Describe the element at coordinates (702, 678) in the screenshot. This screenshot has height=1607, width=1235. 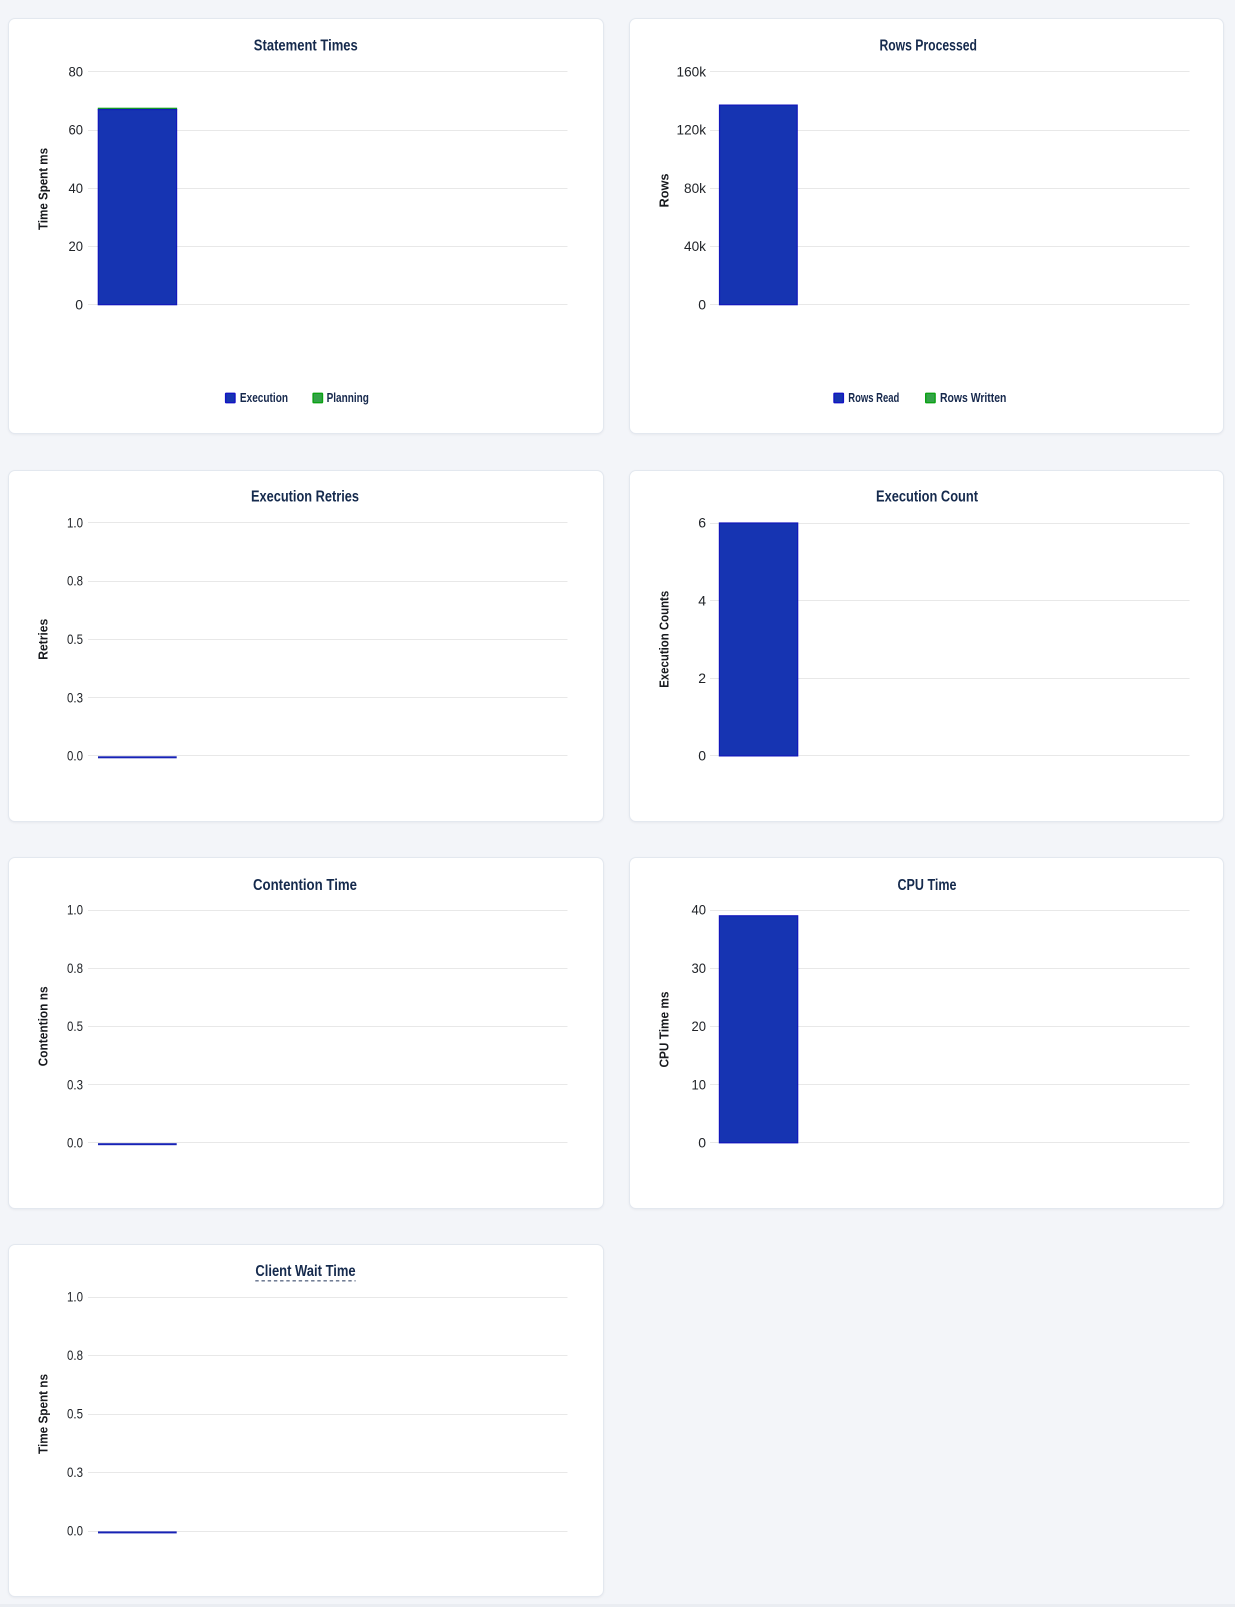
I see `svg-text: 2` at that location.